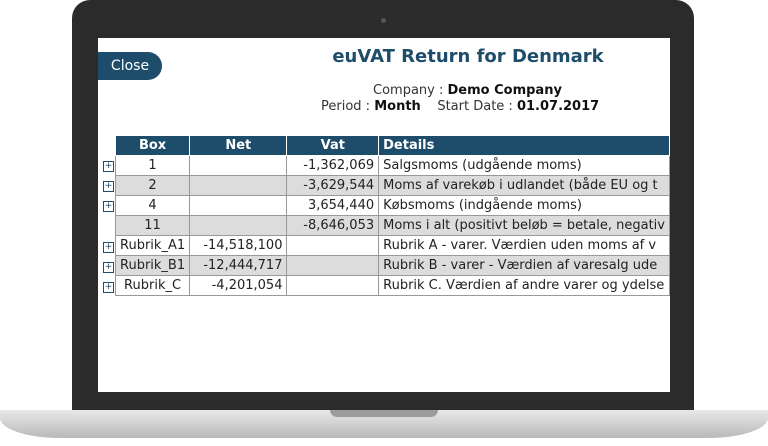  I want to click on column-header: Net, so click(238, 145).